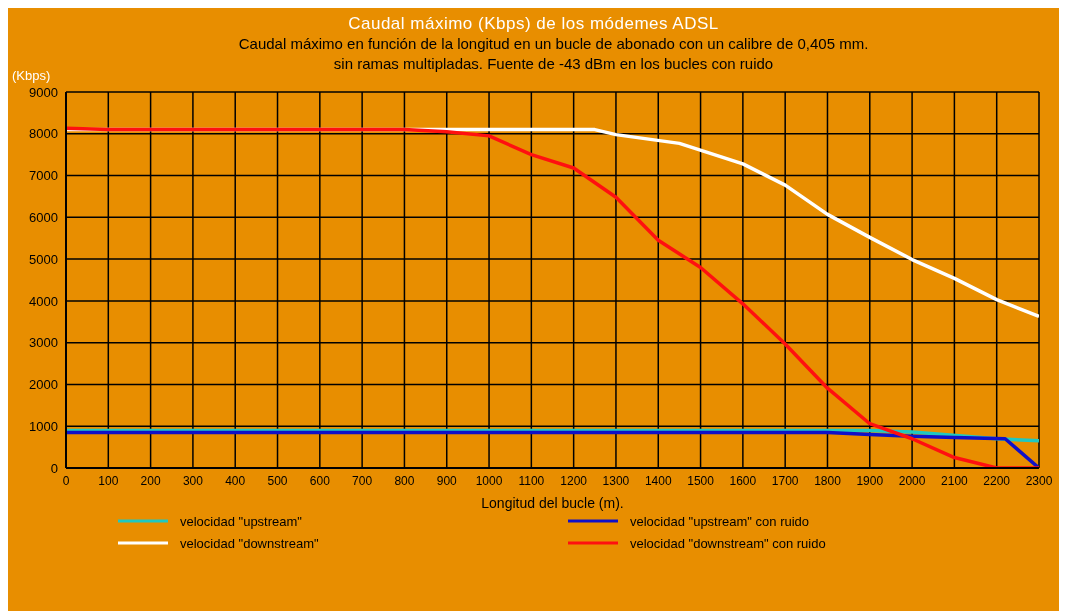 This screenshot has width=1067, height=611. Describe the element at coordinates (43, 176) in the screenshot. I see `y-tick-label: 7000` at that location.